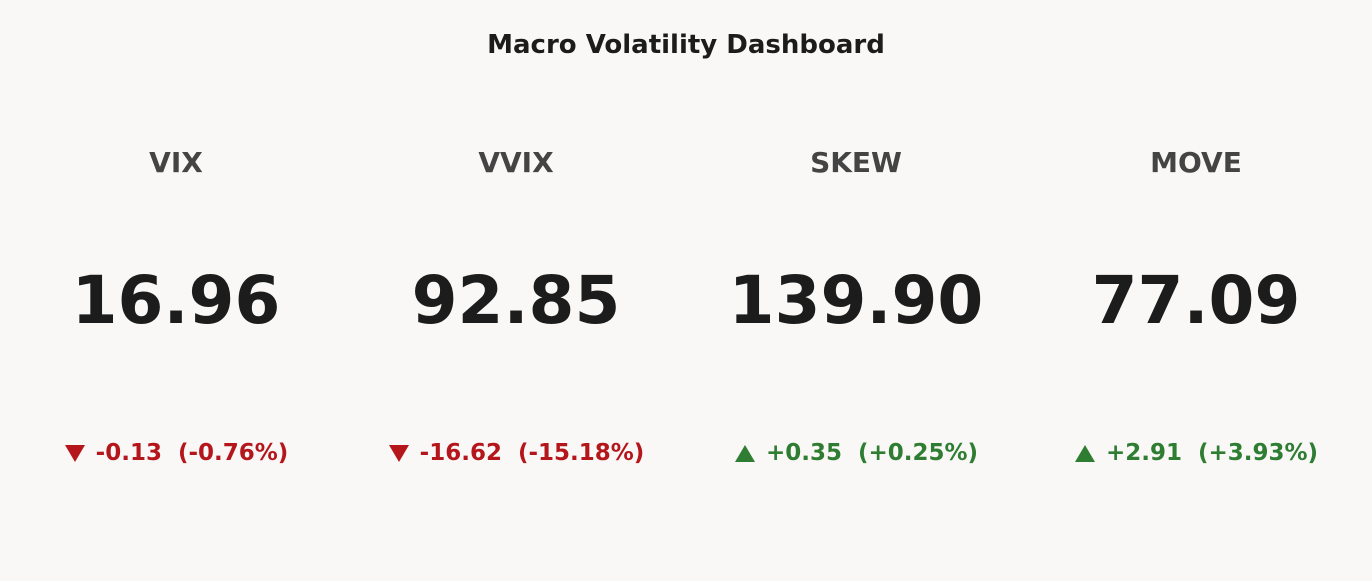 This screenshot has height=581, width=1372. Describe the element at coordinates (176, 300) in the screenshot. I see `kpi-value: 16.96` at that location.